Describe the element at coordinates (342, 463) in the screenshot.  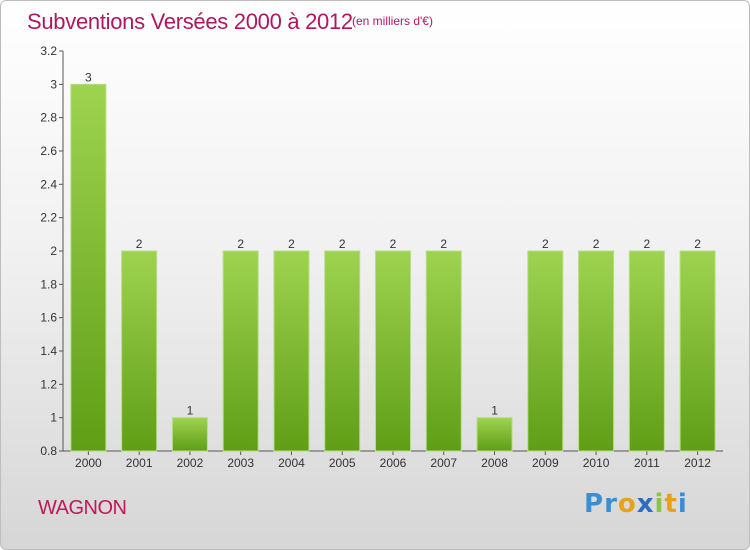
I see `x-tick-label: 2005` at that location.